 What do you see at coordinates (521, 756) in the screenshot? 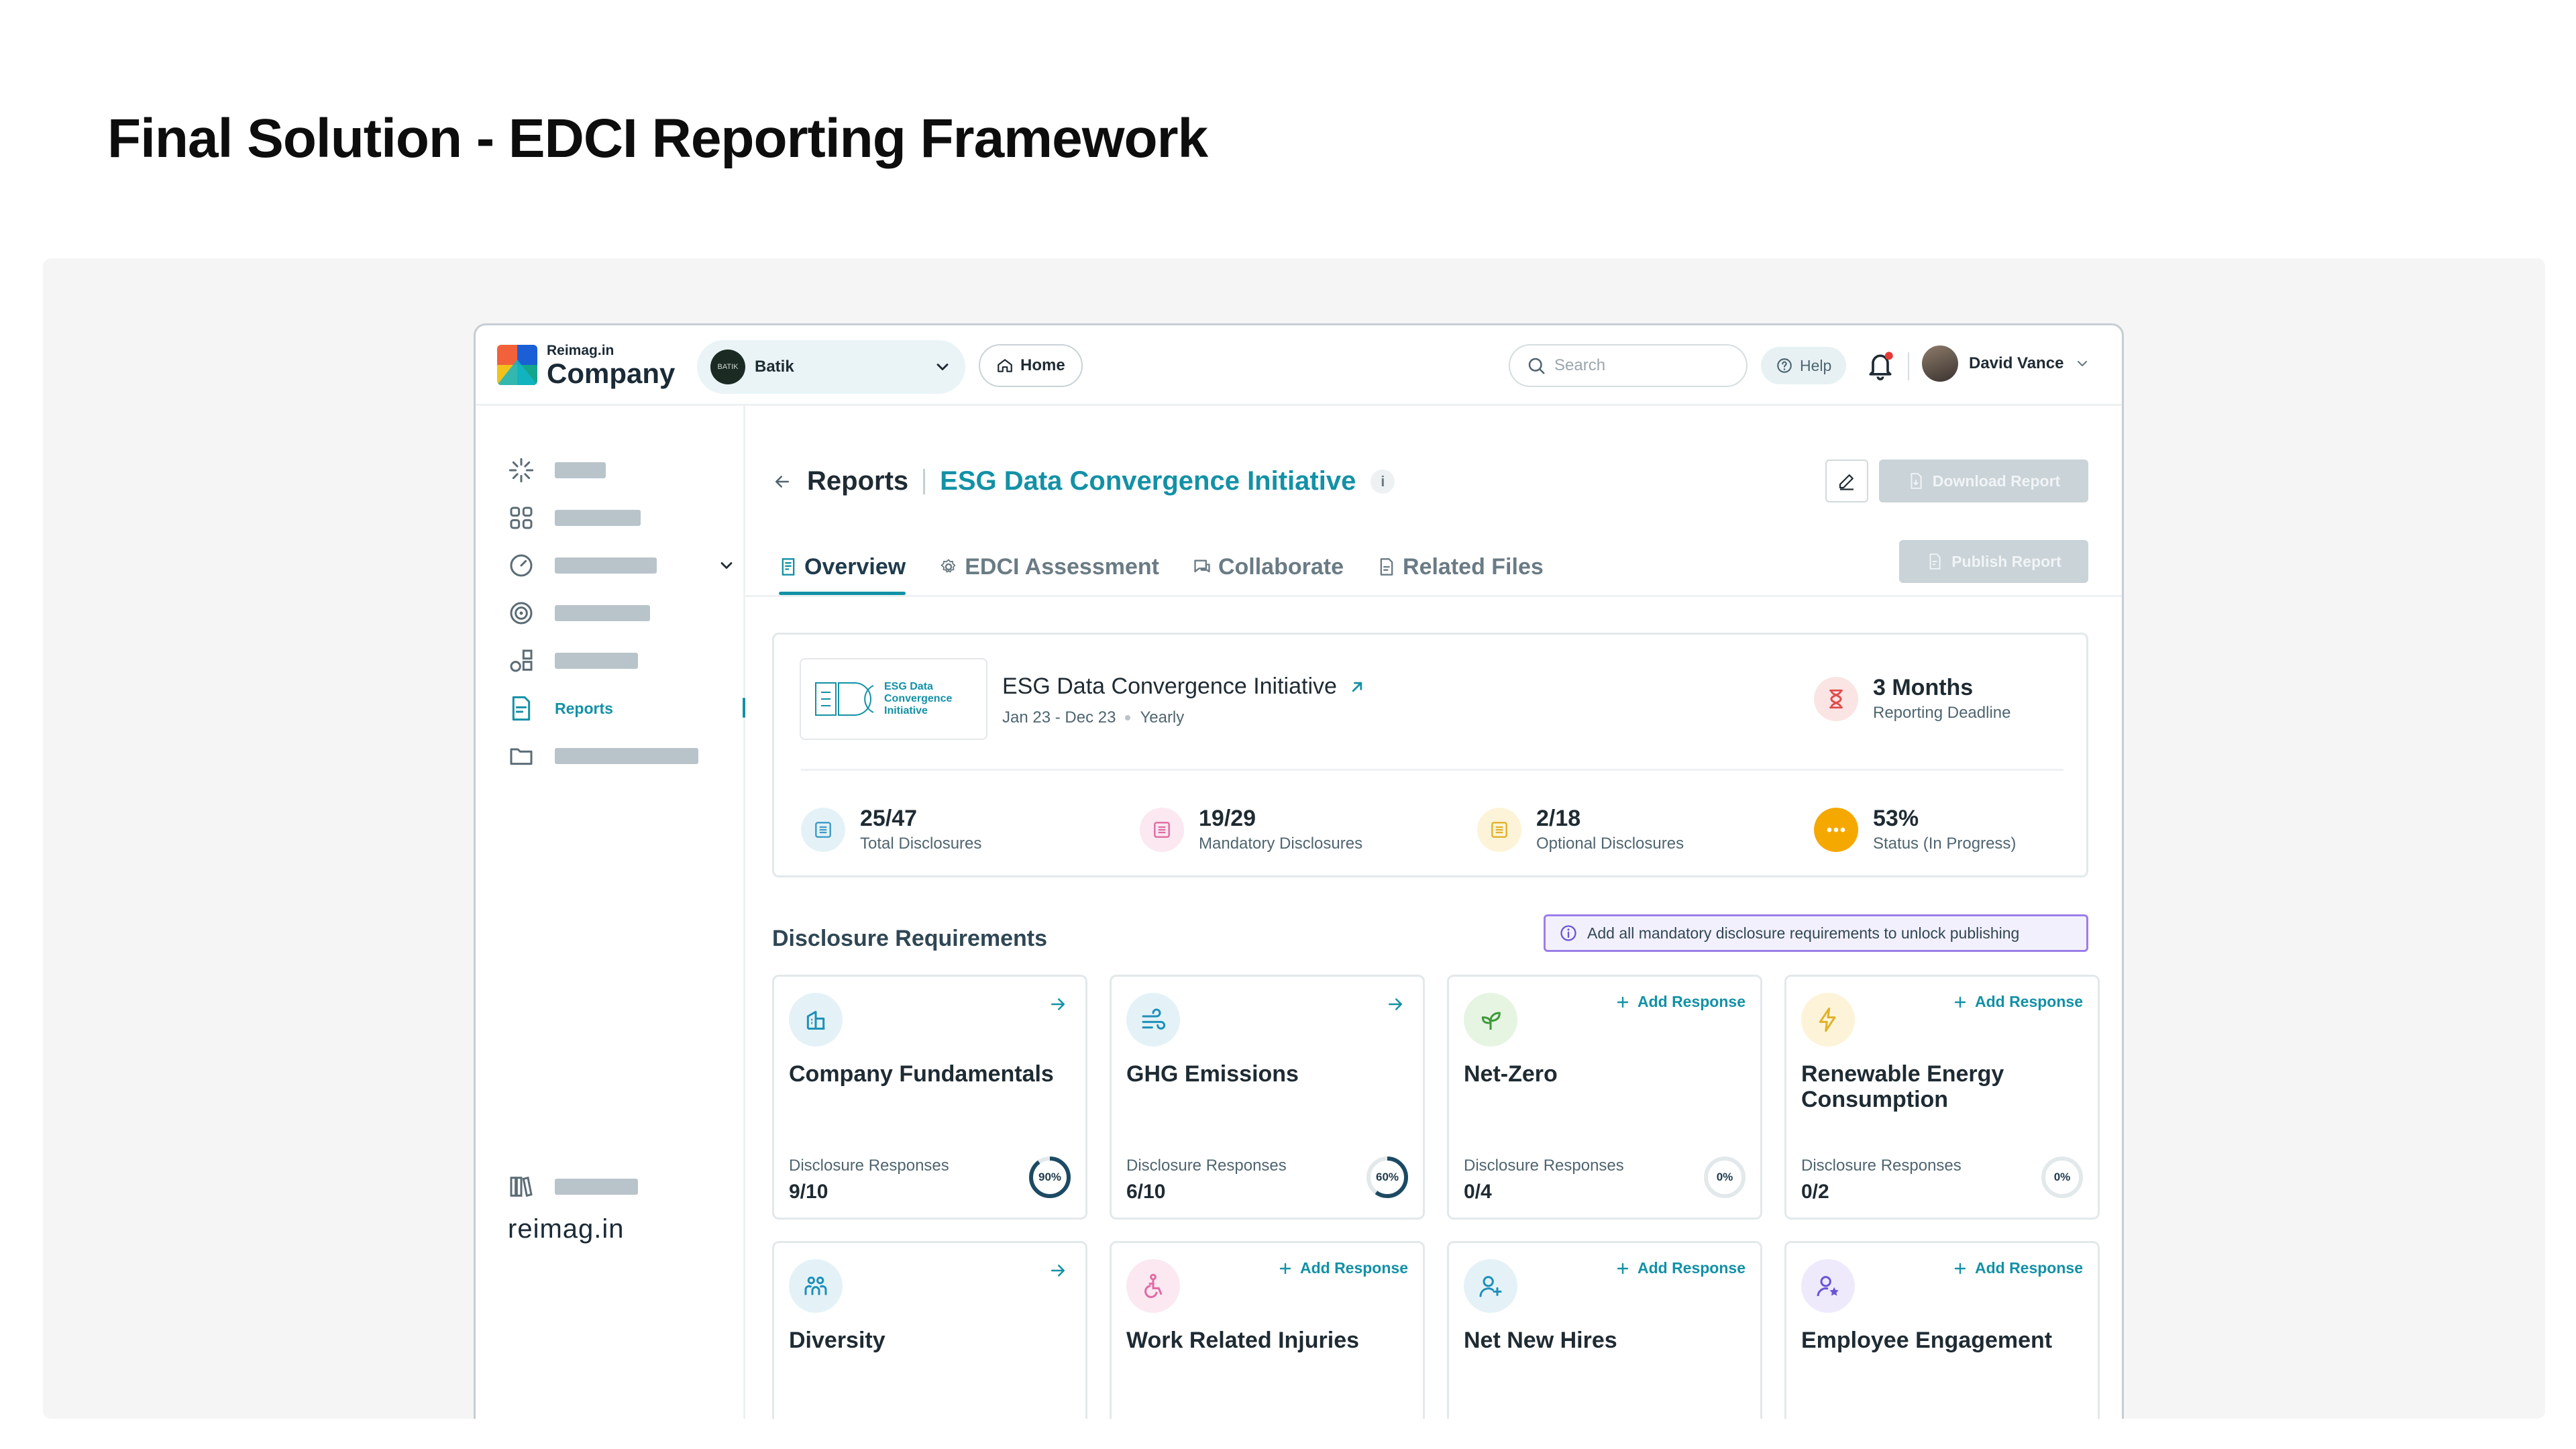
I see `folder-icon` at bounding box center [521, 756].